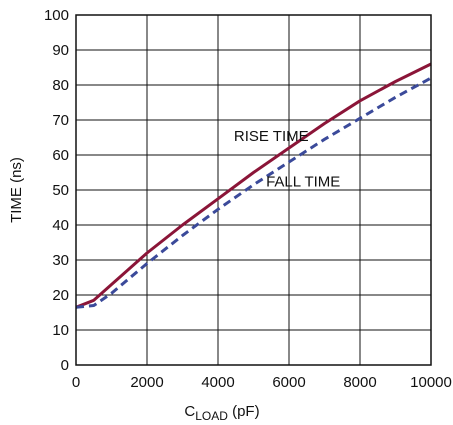 The height and width of the screenshot is (425, 453). What do you see at coordinates (288, 382) in the screenshot?
I see `x-tick-label: 6000` at bounding box center [288, 382].